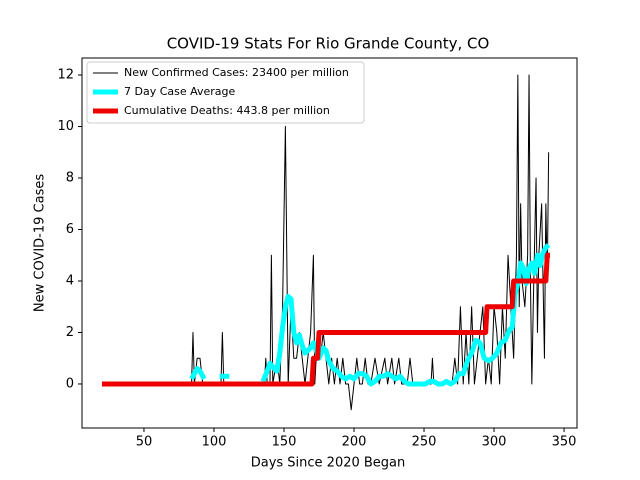 The height and width of the screenshot is (480, 640). I want to click on legend-label: New Confirmed Cases: 23400 per million, so click(236, 72).